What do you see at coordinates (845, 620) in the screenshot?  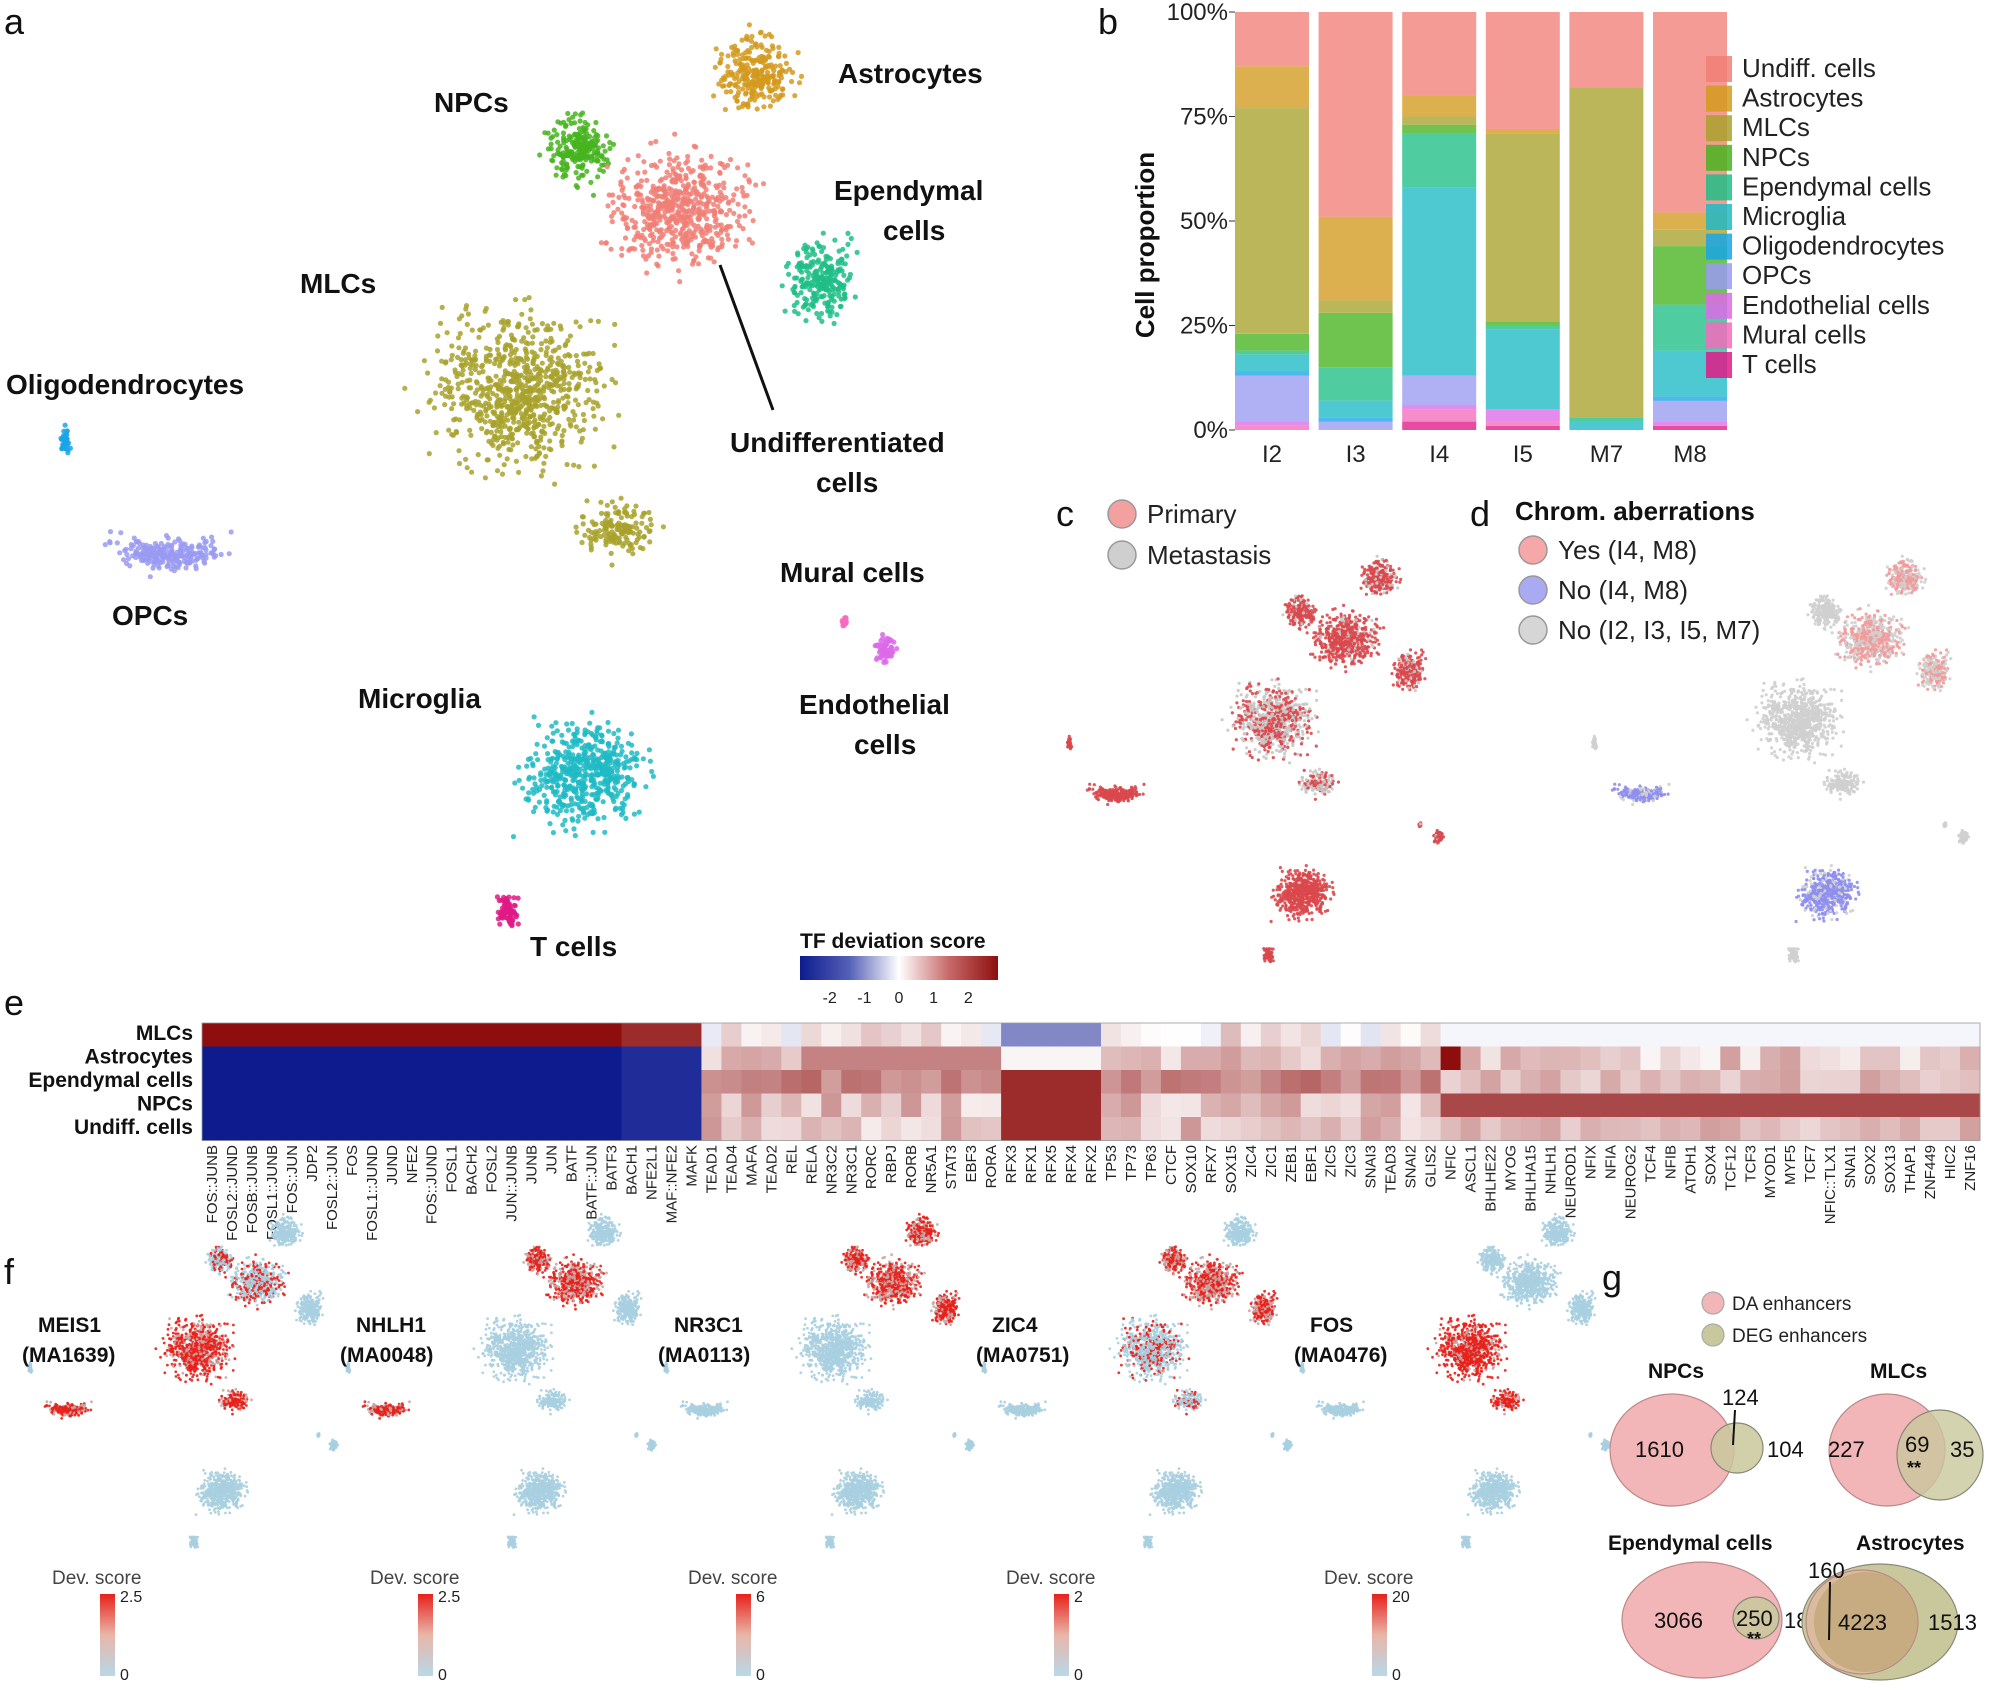 I see `umap-point-mural` at bounding box center [845, 620].